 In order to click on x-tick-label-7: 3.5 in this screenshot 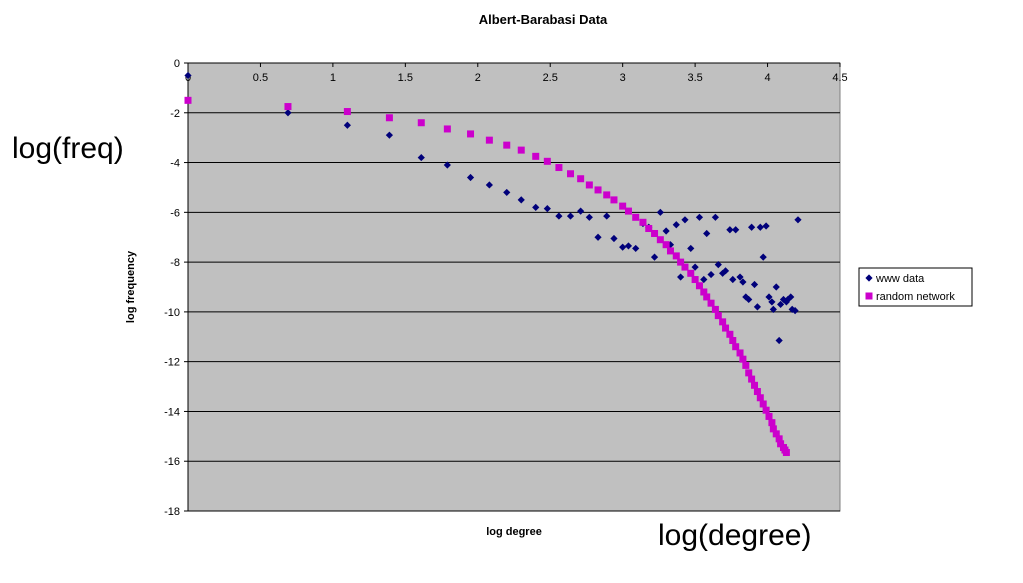, I will do `click(694, 78)`.